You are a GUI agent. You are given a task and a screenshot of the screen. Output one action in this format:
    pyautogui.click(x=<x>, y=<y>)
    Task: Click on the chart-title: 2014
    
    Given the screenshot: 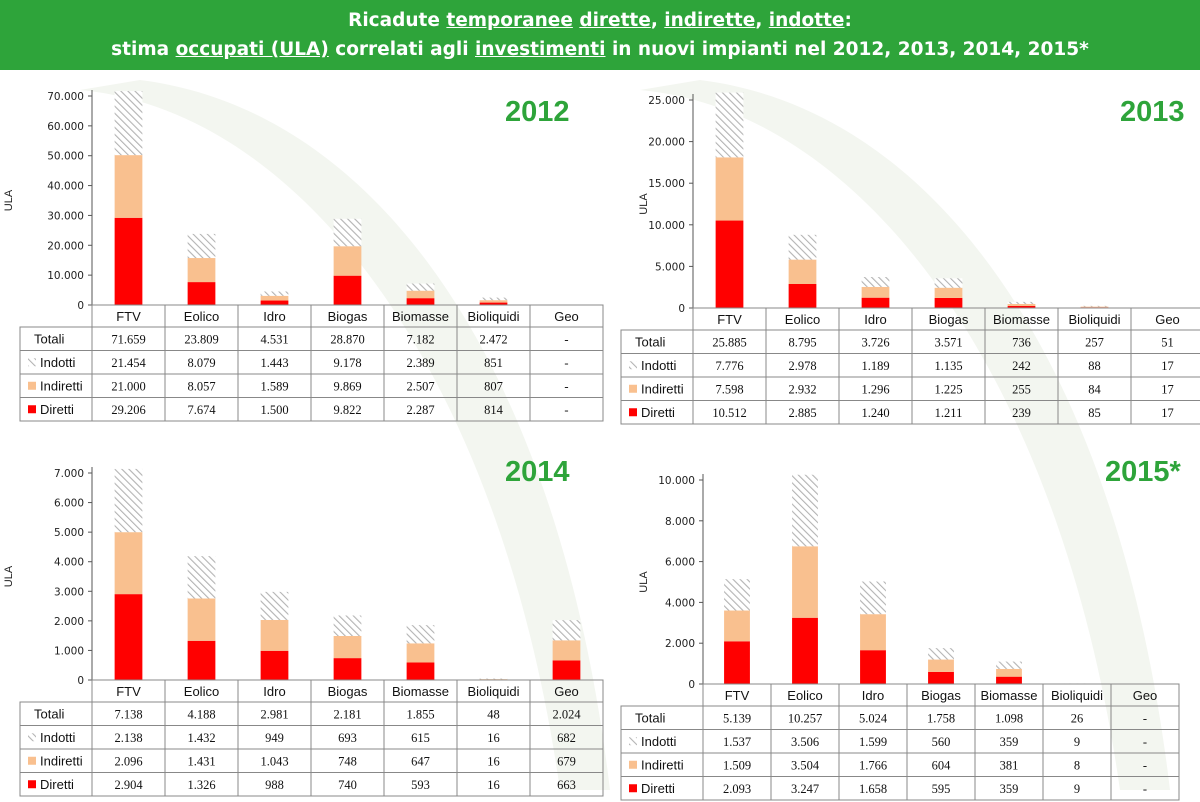 What is the action you would take?
    pyautogui.click(x=537, y=472)
    